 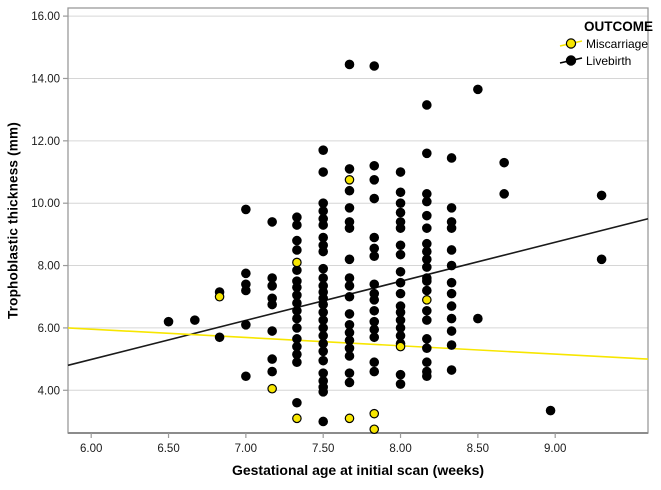 I want to click on x-tick-label: 9.00, so click(x=555, y=449).